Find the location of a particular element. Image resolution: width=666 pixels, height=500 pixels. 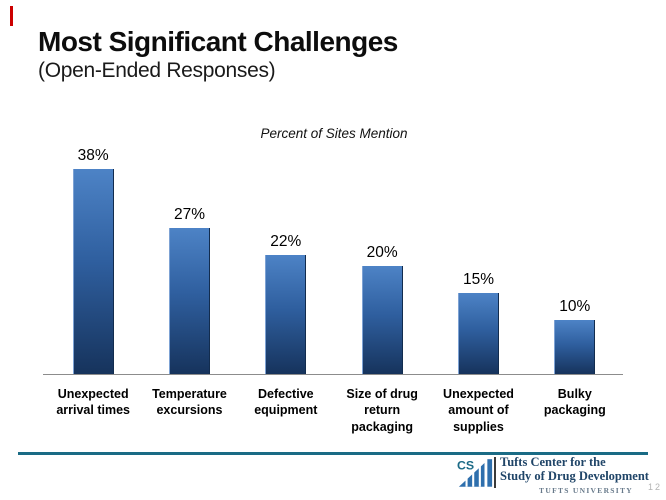

bar-category-label: Temperature excursions is located at coordinates (189, 402).